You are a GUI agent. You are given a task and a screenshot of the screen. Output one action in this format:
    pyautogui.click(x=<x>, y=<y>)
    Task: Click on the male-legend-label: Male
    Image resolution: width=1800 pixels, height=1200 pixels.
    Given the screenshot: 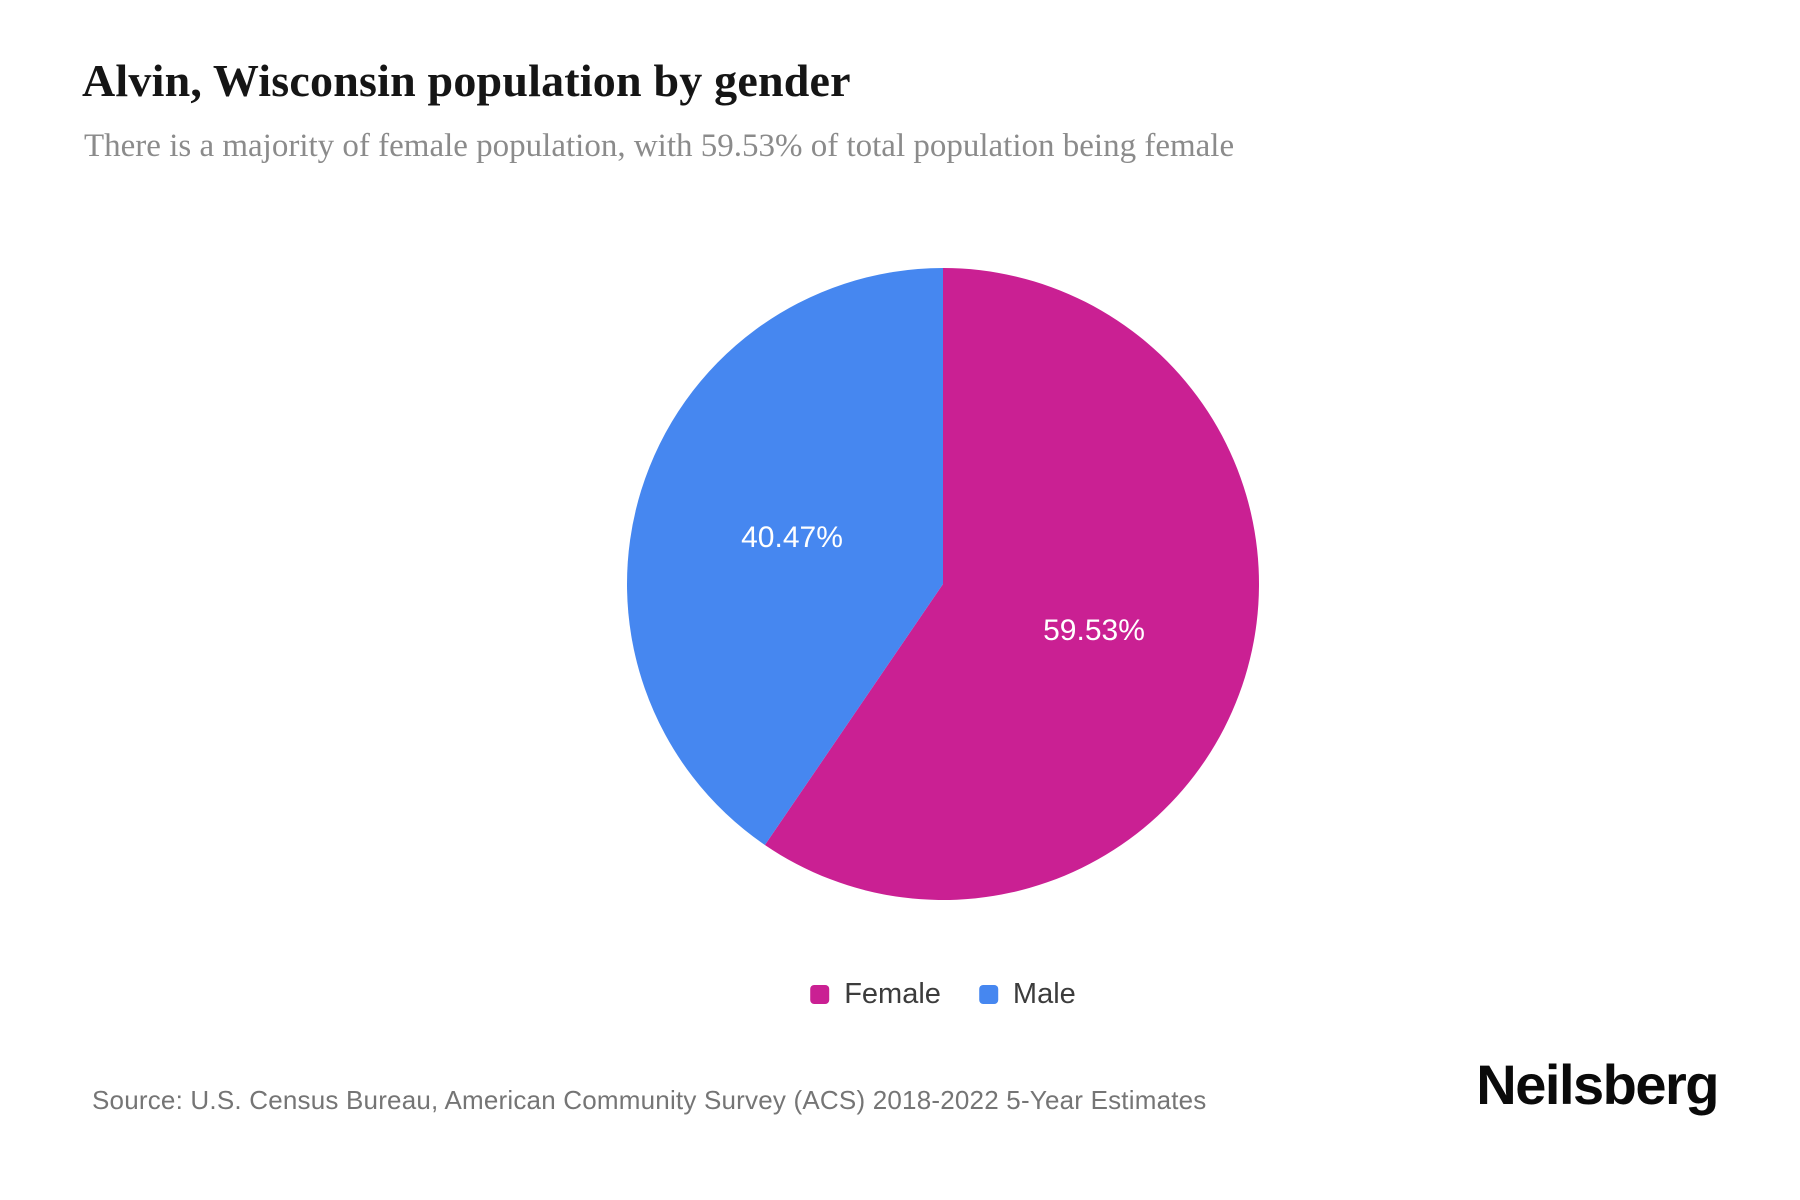 What is the action you would take?
    pyautogui.click(x=1044, y=994)
    